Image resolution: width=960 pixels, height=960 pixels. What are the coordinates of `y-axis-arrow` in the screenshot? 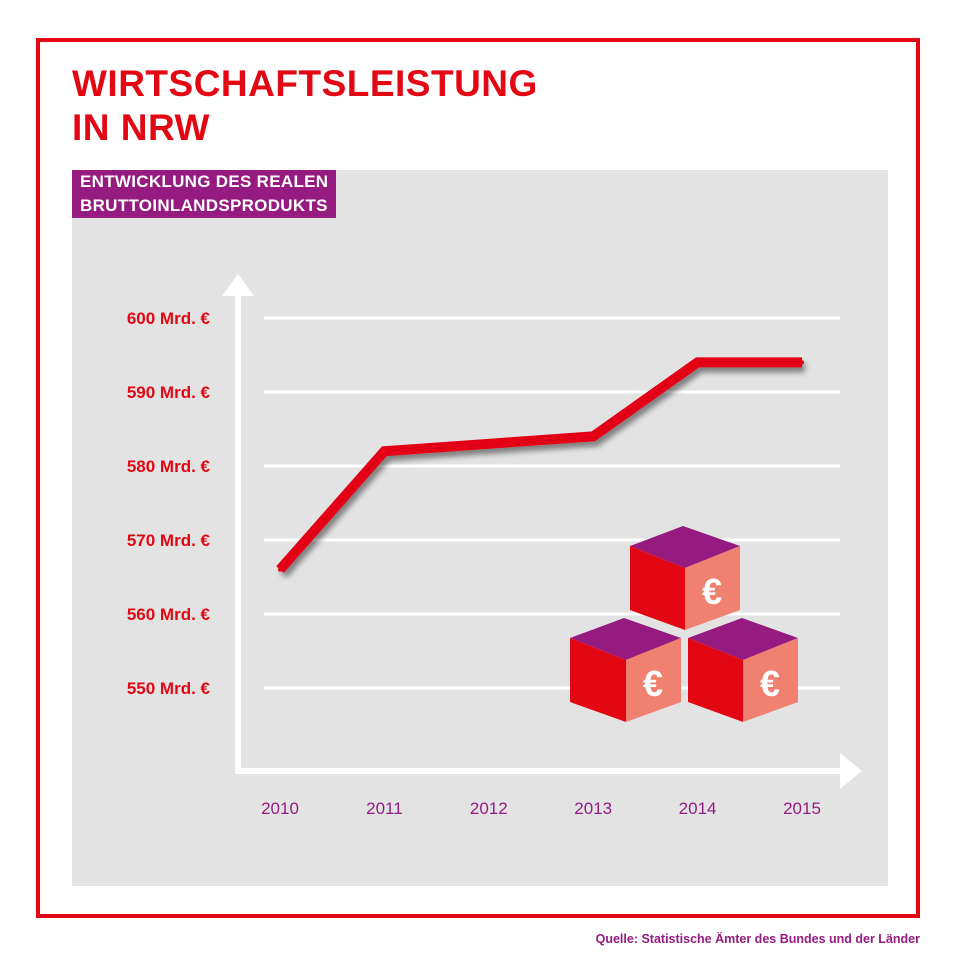 It's located at (238, 285).